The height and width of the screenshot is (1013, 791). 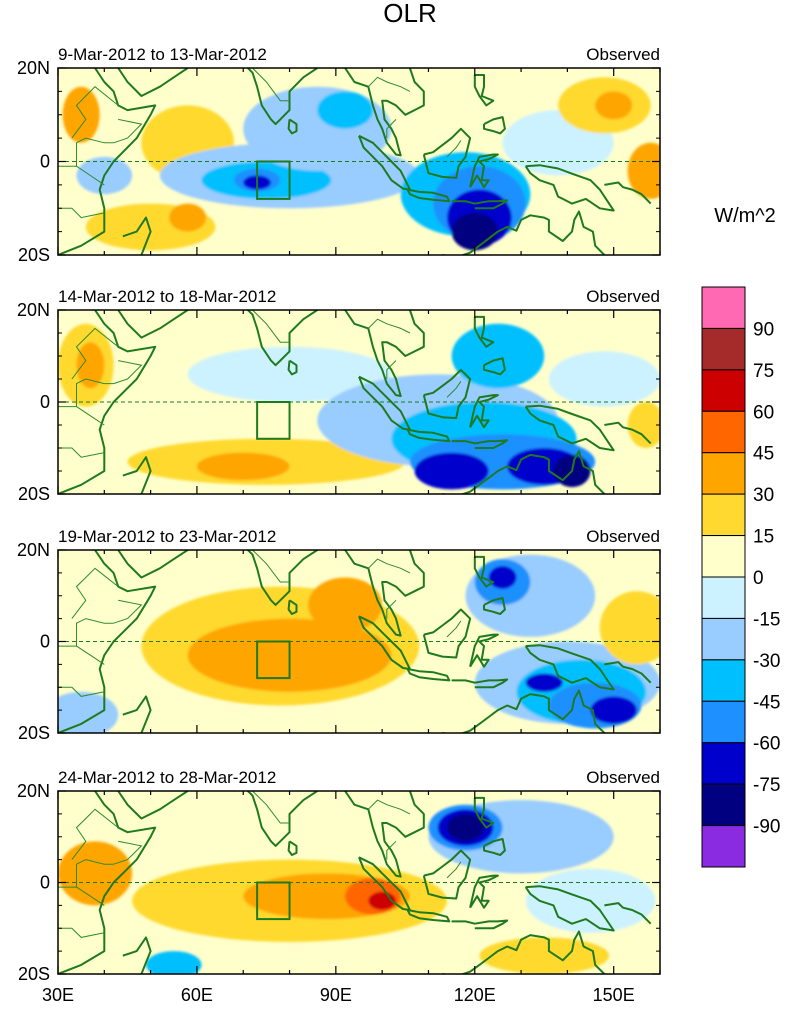 I want to click on x-axis: 30E 60E 90E 120E 150E, so click(x=338, y=995).